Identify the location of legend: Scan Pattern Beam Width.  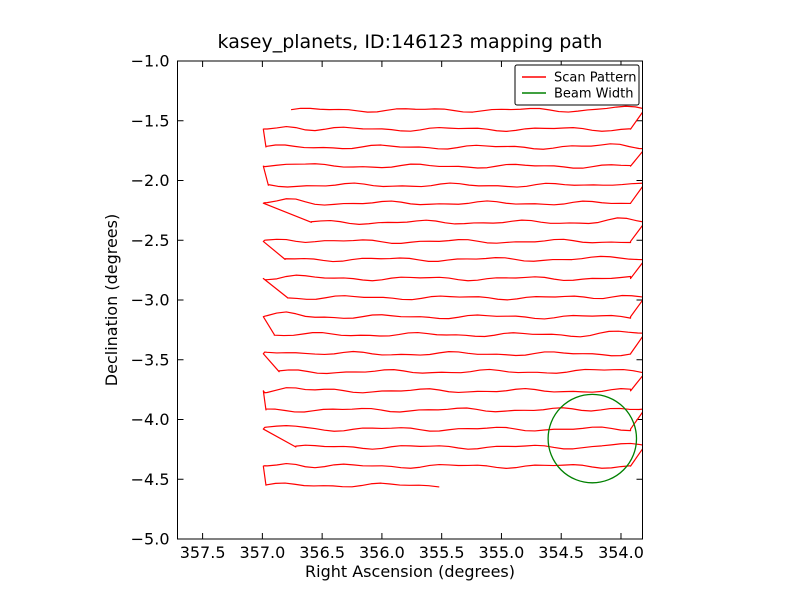
(577, 85).